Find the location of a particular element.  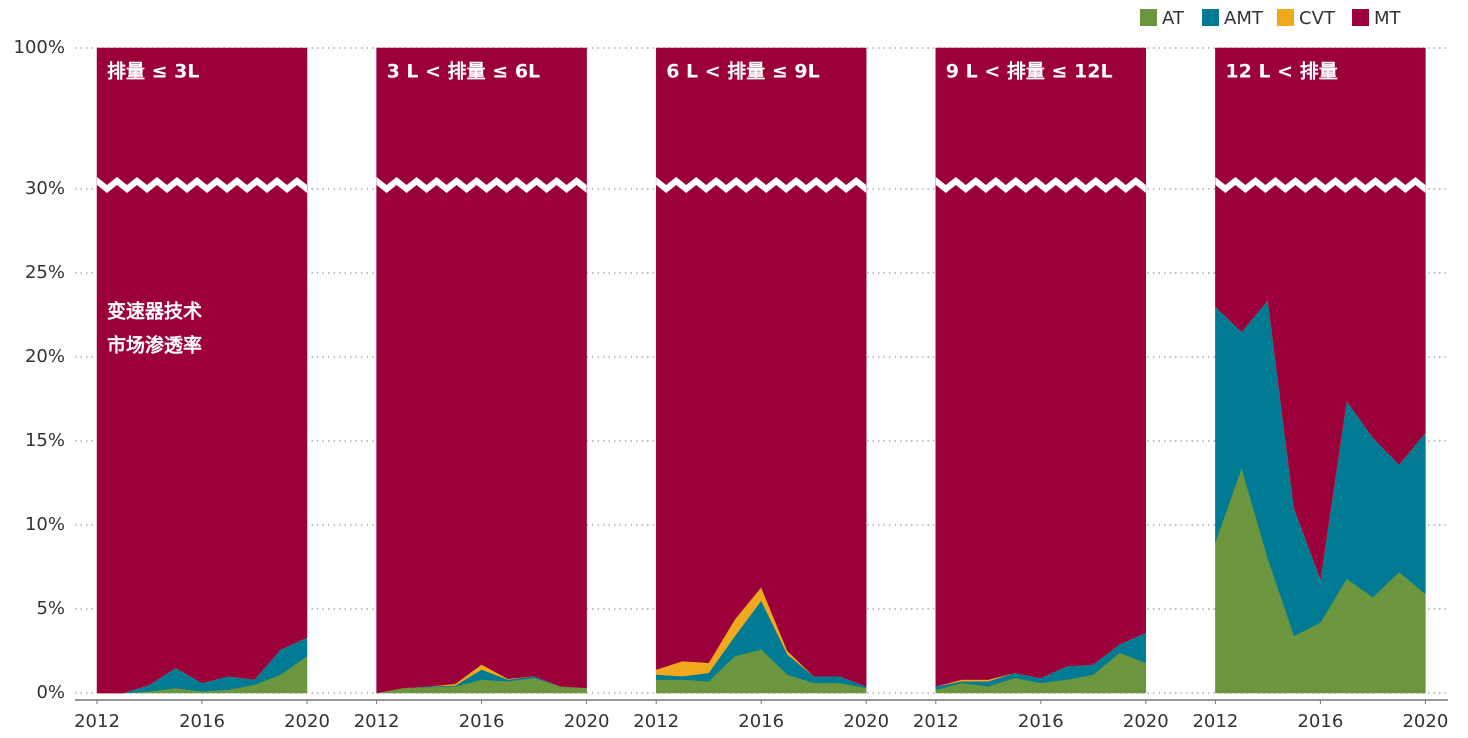

panel-title: 排量 ≤ 3L is located at coordinates (153, 71).